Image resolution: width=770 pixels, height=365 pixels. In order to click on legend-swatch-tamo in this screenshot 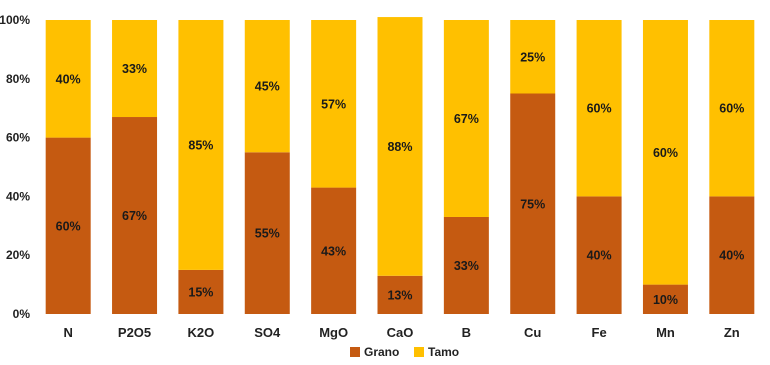, I will do `click(419, 352)`.